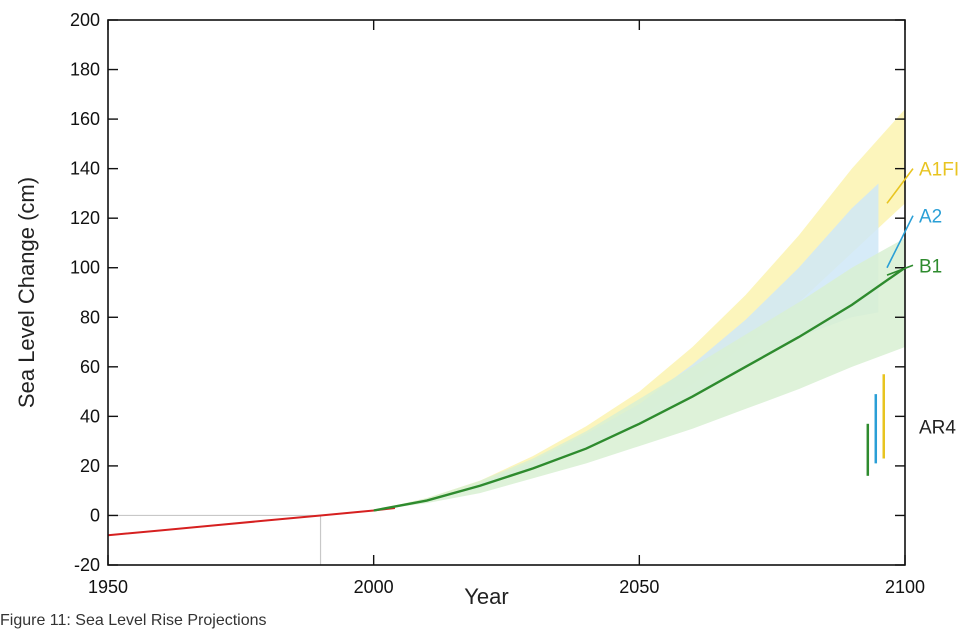 The height and width of the screenshot is (635, 979). Describe the element at coordinates (90, 466) in the screenshot. I see `y-tick-label: 20` at that location.